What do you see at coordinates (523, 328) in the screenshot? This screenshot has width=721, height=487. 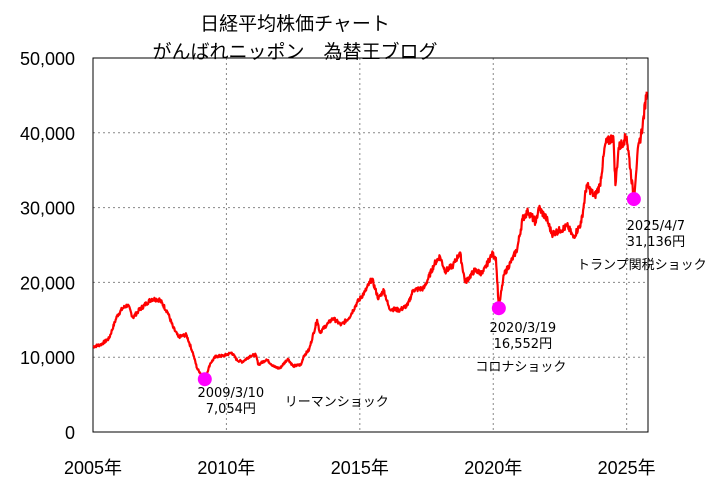 I see `annotation-date: 2020/3/19` at bounding box center [523, 328].